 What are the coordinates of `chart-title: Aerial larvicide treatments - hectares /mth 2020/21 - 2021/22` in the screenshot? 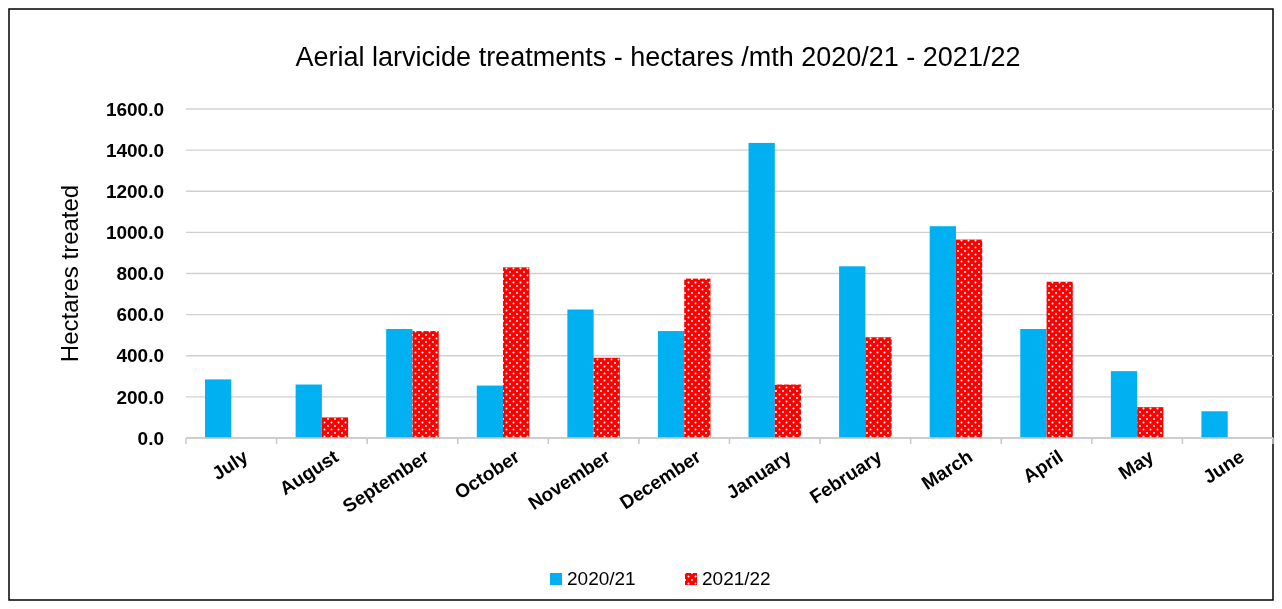 It's located at (658, 57).